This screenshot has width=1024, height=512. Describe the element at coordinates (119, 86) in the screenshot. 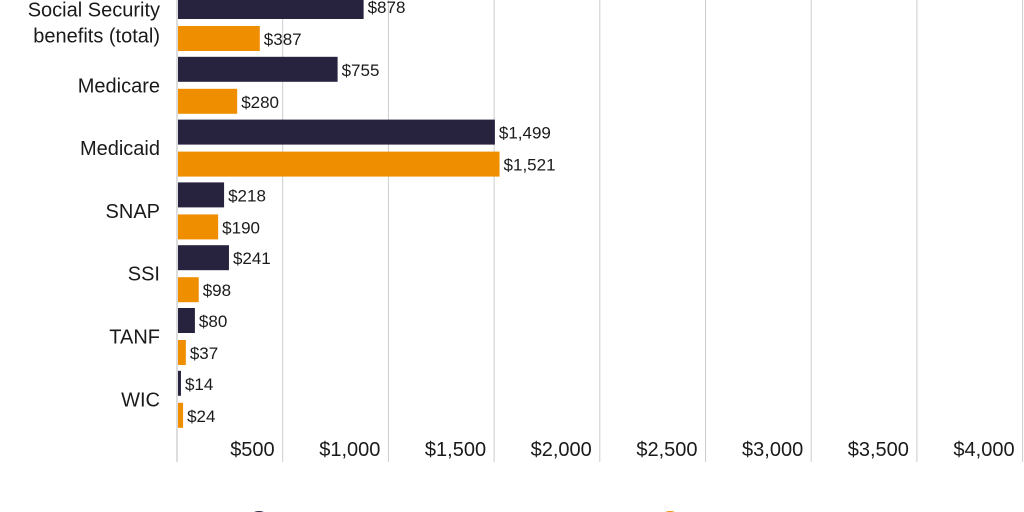

I see `category-label: Medicare` at that location.